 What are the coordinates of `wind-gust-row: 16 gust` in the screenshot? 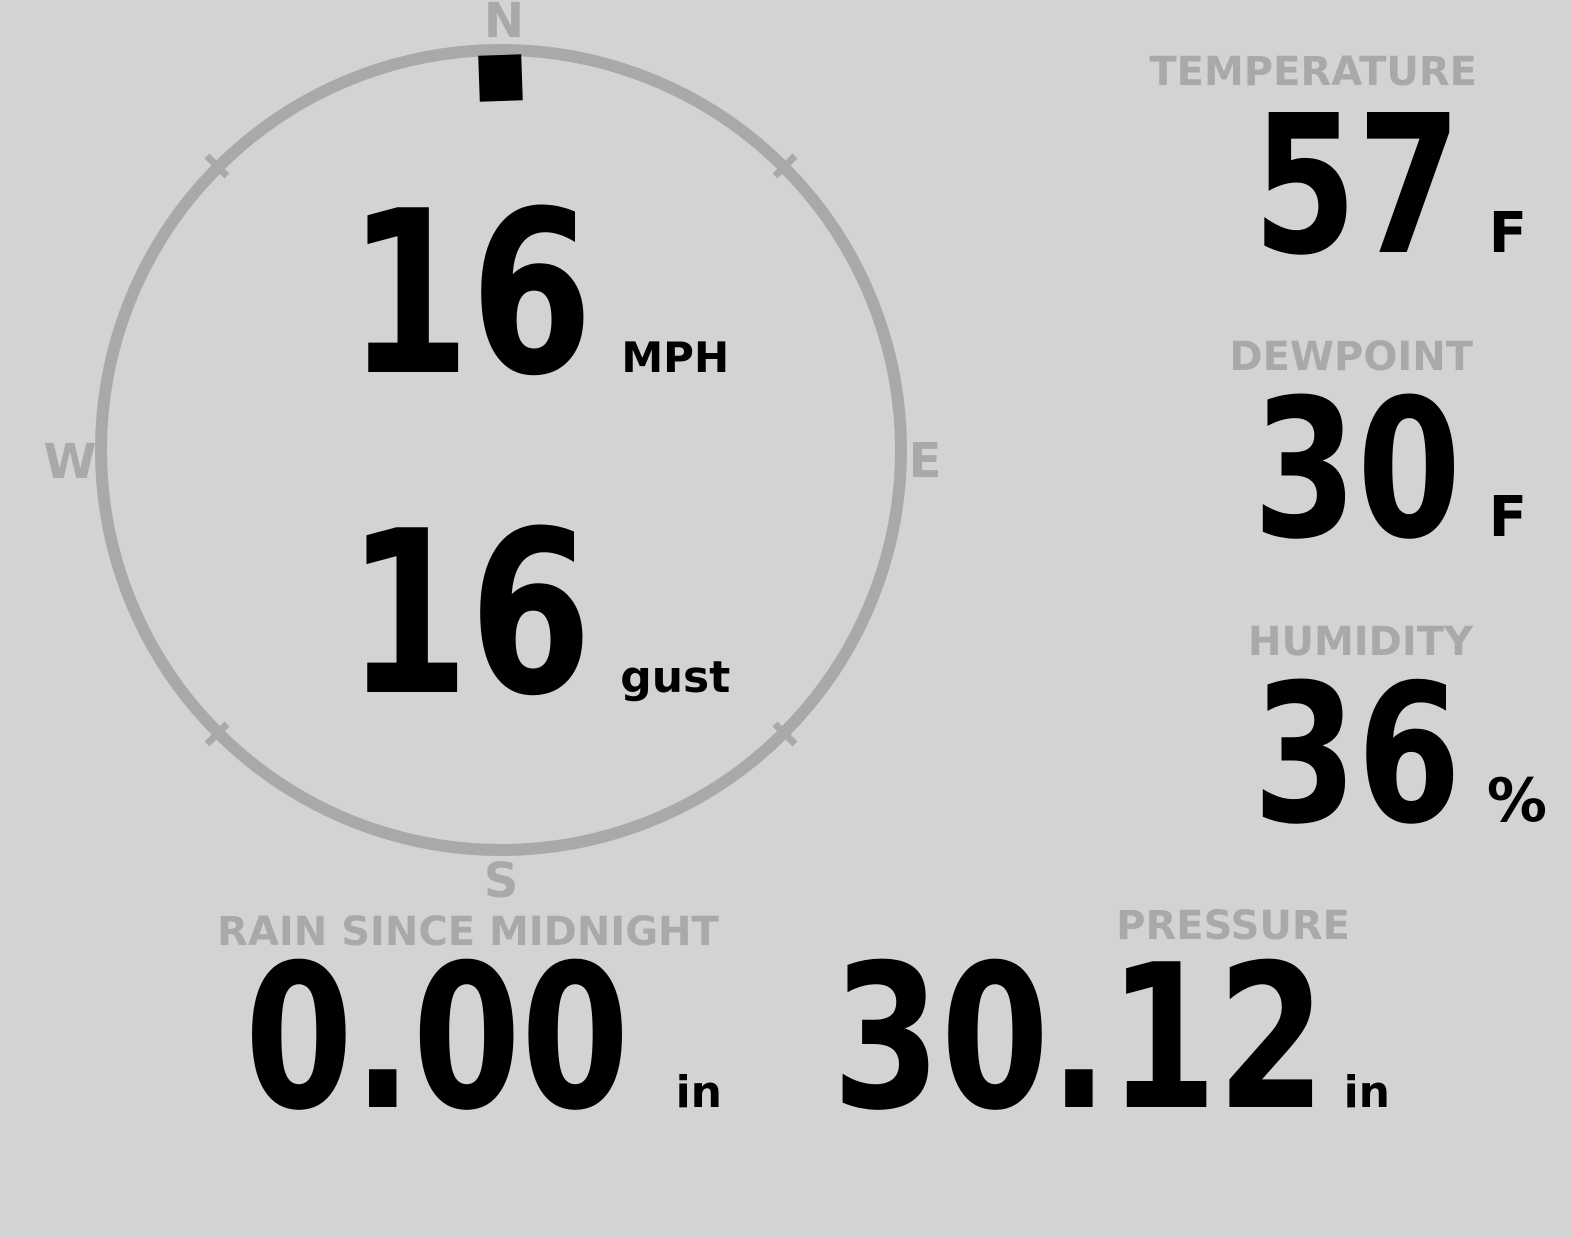 It's located at (511, 615).